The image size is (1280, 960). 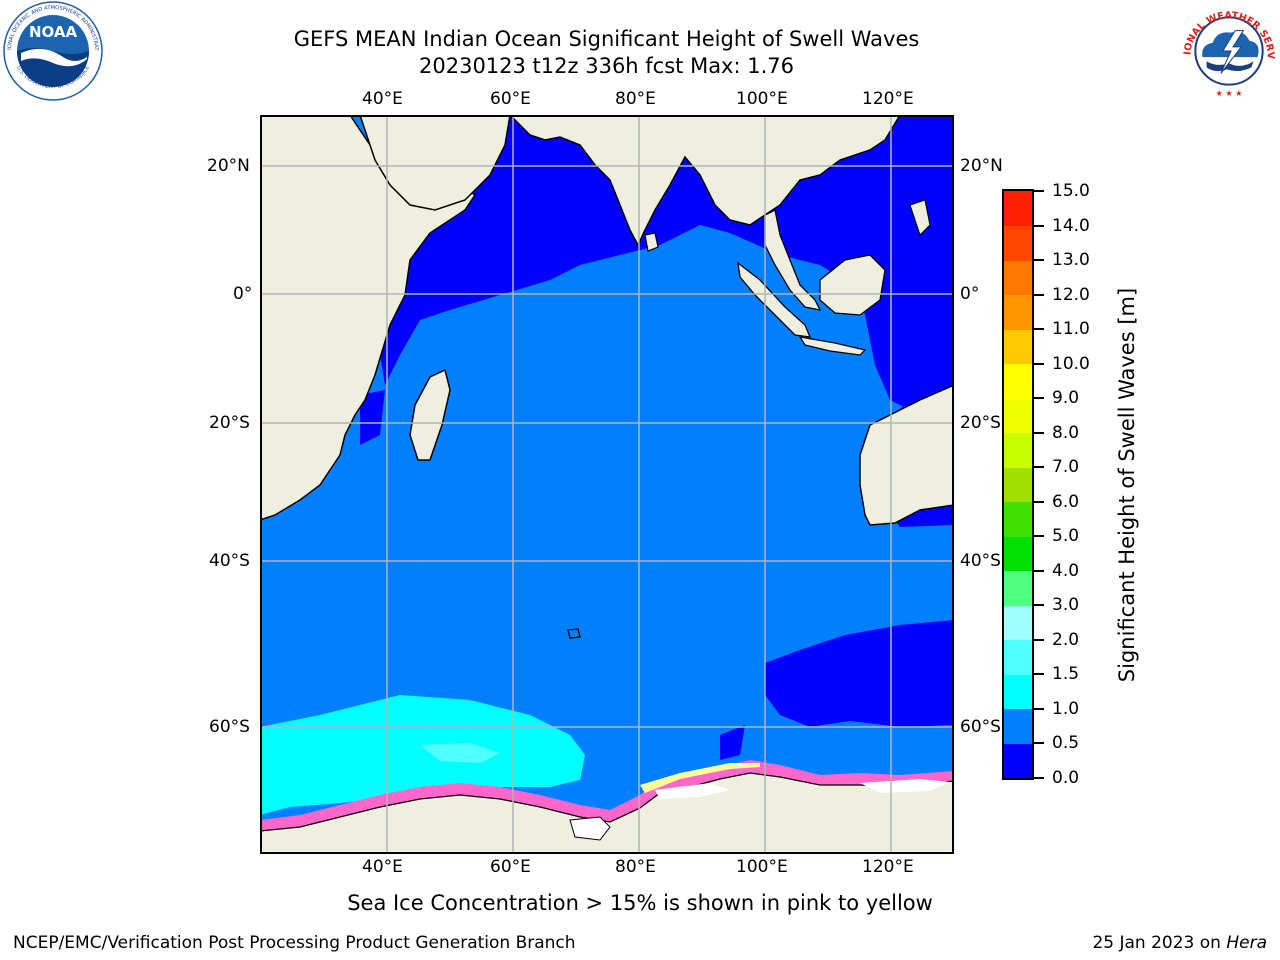 What do you see at coordinates (732, 742) in the screenshot?
I see `ocean-low-swell-small-patch` at bounding box center [732, 742].